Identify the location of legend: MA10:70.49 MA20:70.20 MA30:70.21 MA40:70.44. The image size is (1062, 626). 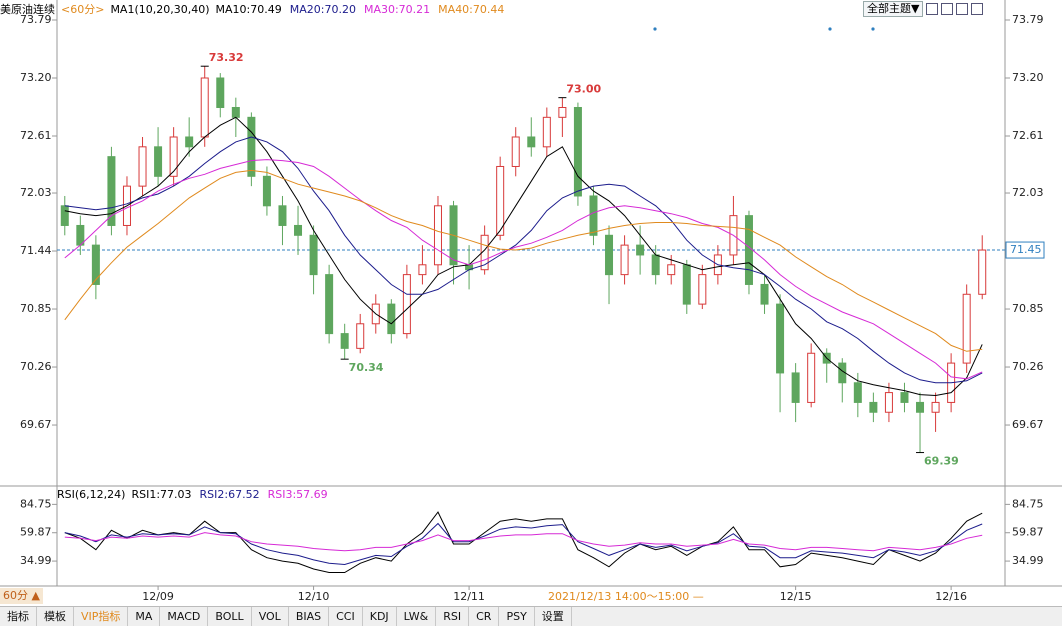
(360, 9).